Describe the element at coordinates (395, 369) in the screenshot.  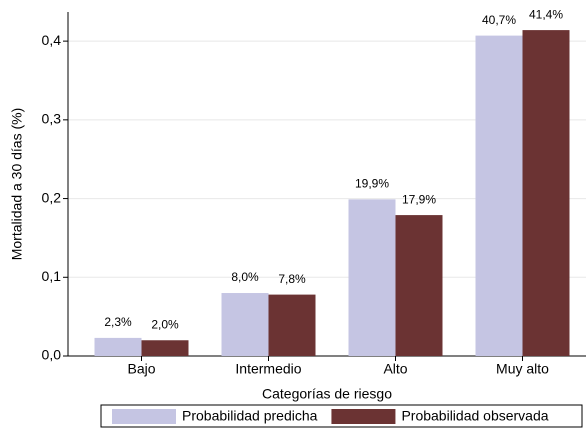
I see `x-tick-label: Alto` at that location.